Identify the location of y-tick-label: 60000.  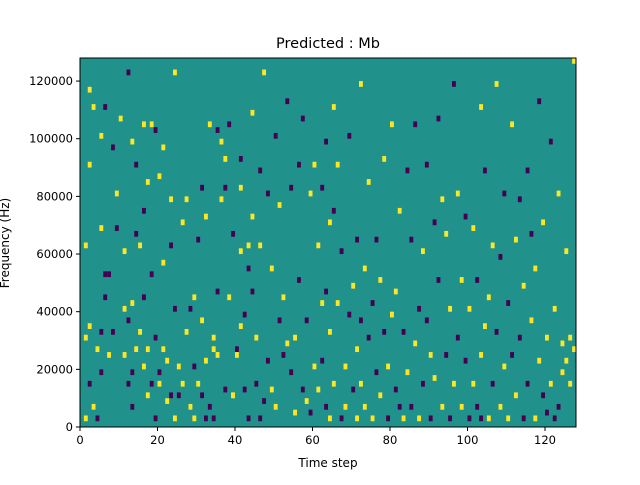
(54, 254).